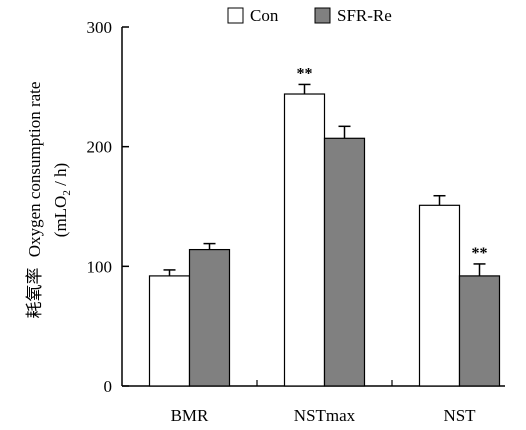  What do you see at coordinates (108, 386) in the screenshot?
I see `y-tick-label-0: 0` at bounding box center [108, 386].